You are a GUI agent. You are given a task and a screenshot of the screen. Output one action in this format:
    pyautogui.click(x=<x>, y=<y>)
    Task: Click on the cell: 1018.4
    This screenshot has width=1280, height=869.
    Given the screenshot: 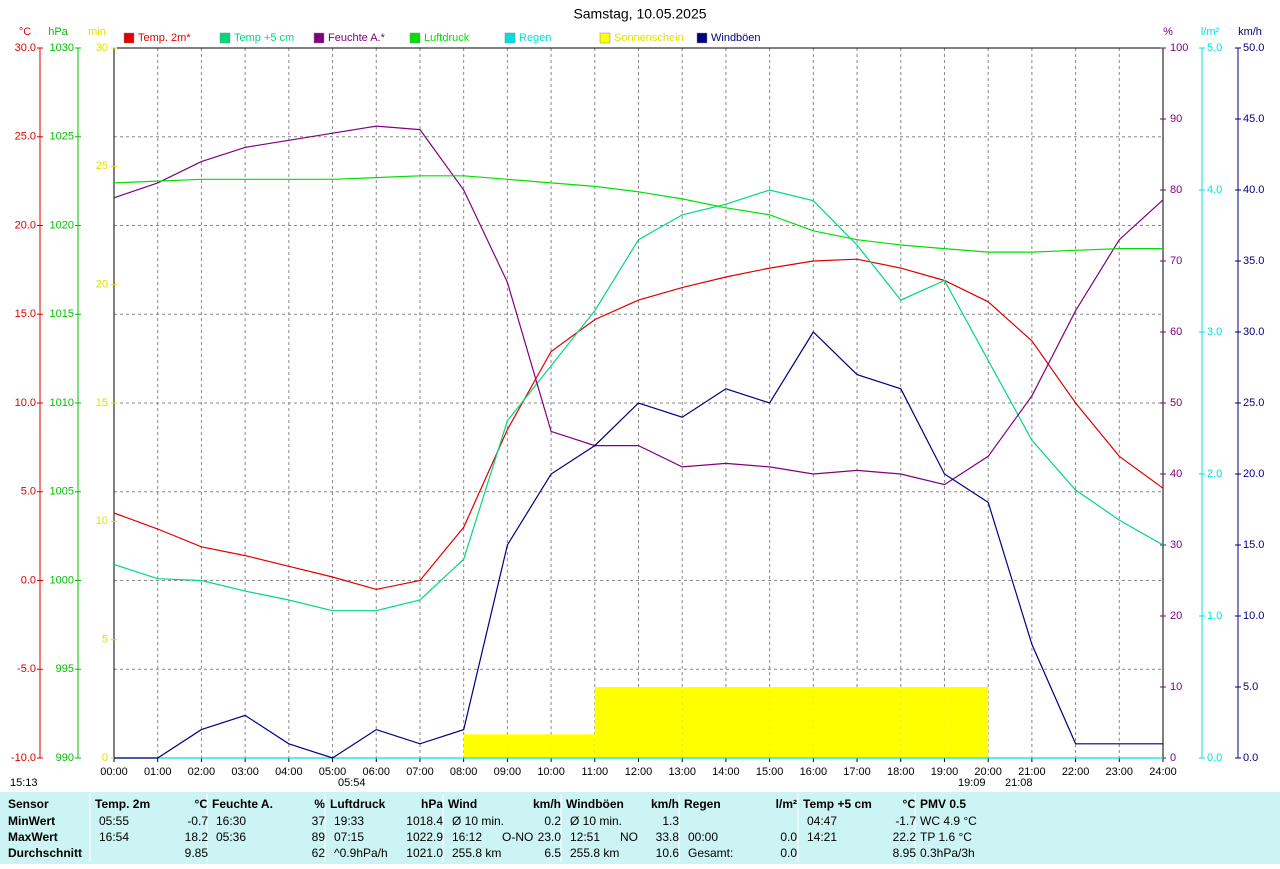 What is the action you would take?
    pyautogui.click(x=424, y=821)
    